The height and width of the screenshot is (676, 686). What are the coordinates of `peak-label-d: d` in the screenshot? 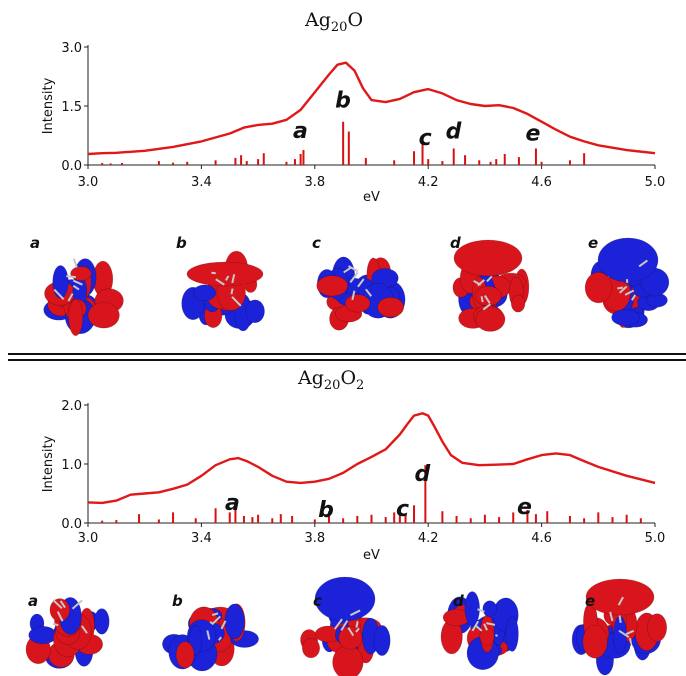 It's located at (454, 131).